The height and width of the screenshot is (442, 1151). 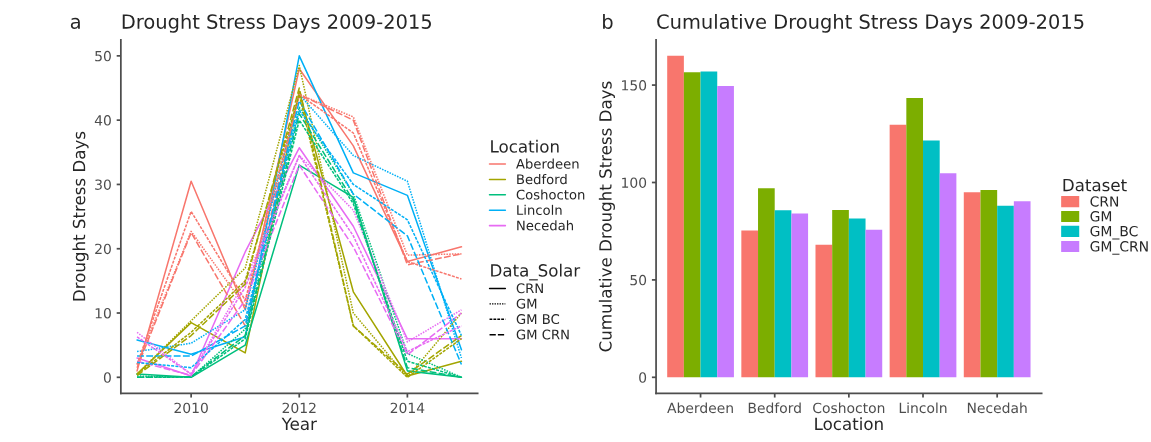 What do you see at coordinates (103, 249) in the screenshot?
I see `y-tick-label: 20` at bounding box center [103, 249].